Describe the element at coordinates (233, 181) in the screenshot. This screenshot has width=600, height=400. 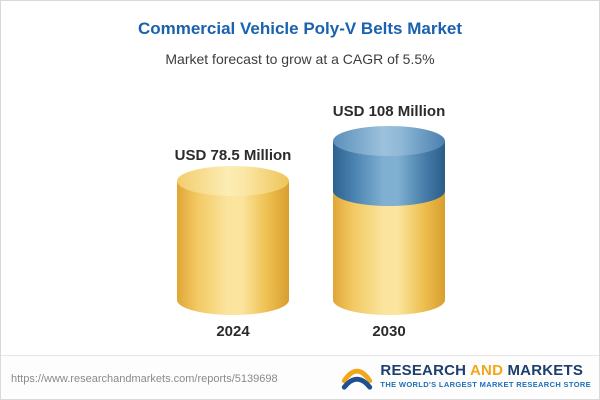
I see `bar-2024-top-ellipse` at that location.